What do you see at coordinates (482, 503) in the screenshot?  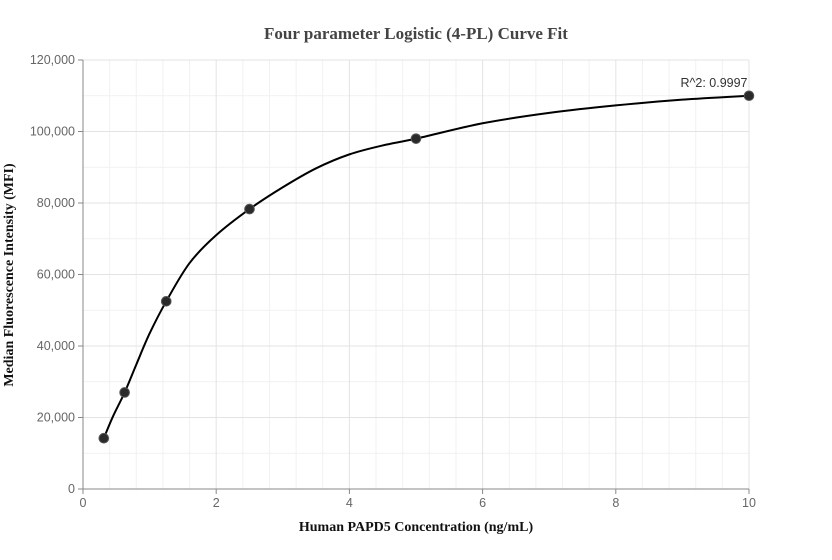 I see `x-tick-label: 6` at bounding box center [482, 503].